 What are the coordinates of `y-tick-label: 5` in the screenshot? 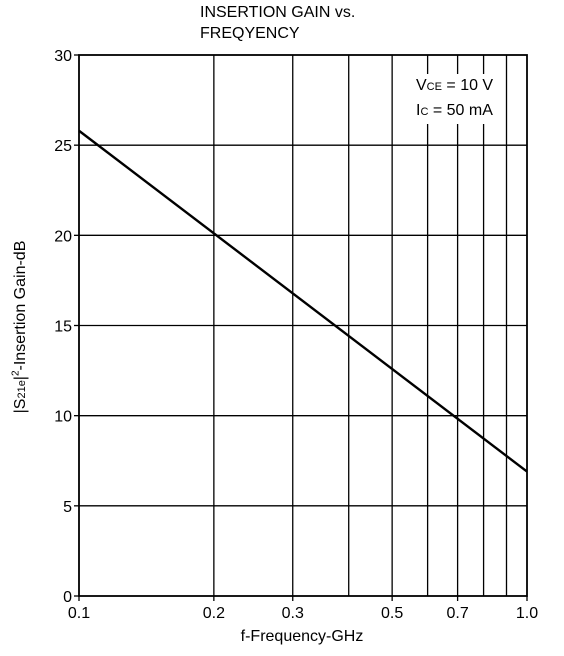 It's located at (67, 507).